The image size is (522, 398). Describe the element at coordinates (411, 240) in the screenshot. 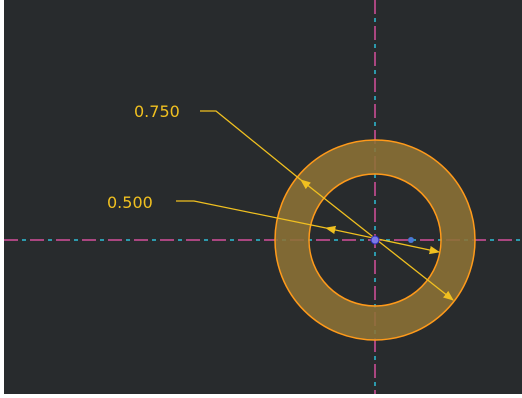

I see `sketch-point` at that location.